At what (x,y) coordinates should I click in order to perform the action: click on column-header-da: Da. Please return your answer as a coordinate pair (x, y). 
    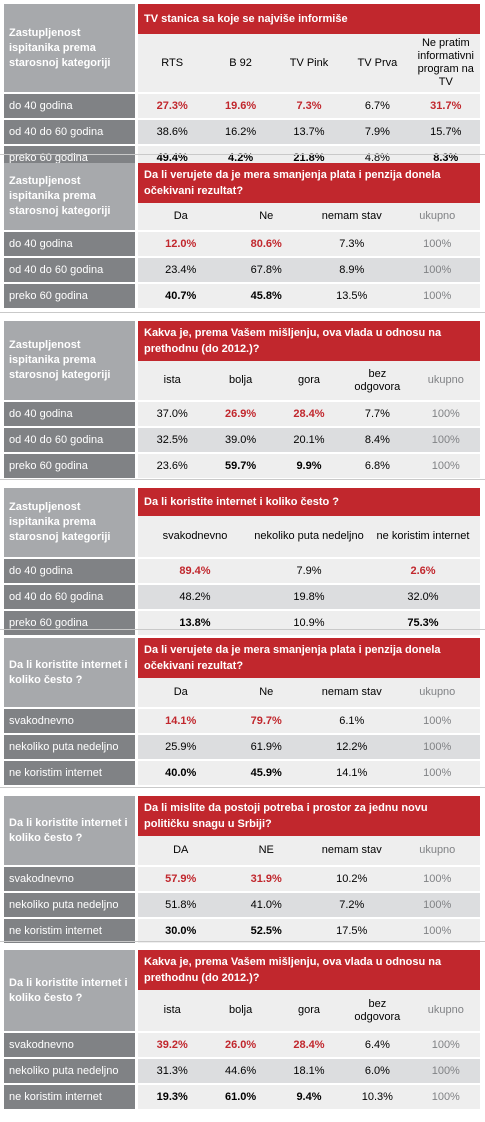
    Looking at the image, I should click on (181, 217).